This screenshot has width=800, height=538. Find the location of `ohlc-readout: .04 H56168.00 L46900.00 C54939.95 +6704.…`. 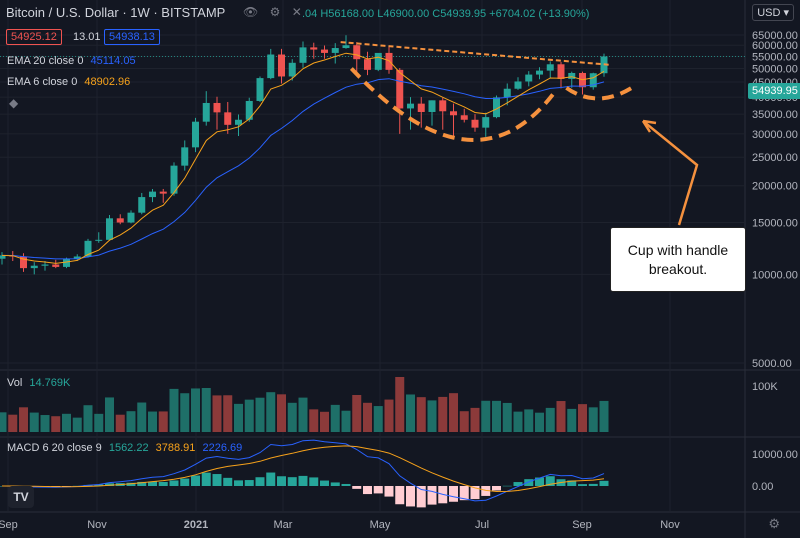

ohlc-readout: .04 H56168.00 L46900.00 C54939.95 +6704.… is located at coordinates (446, 14).